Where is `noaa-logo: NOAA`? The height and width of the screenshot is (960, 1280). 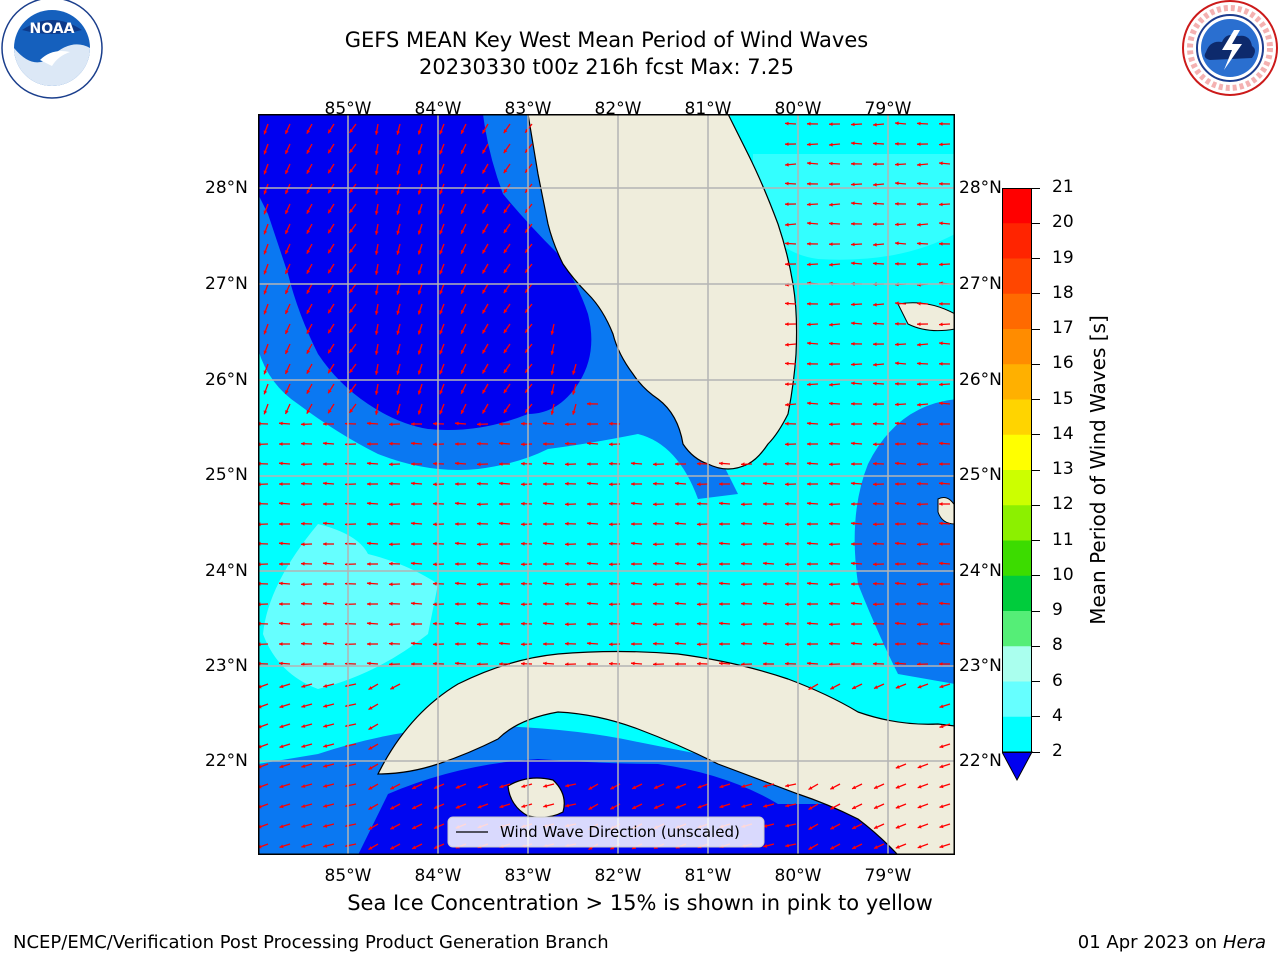
noaa-logo: NOAA is located at coordinates (52, 52).